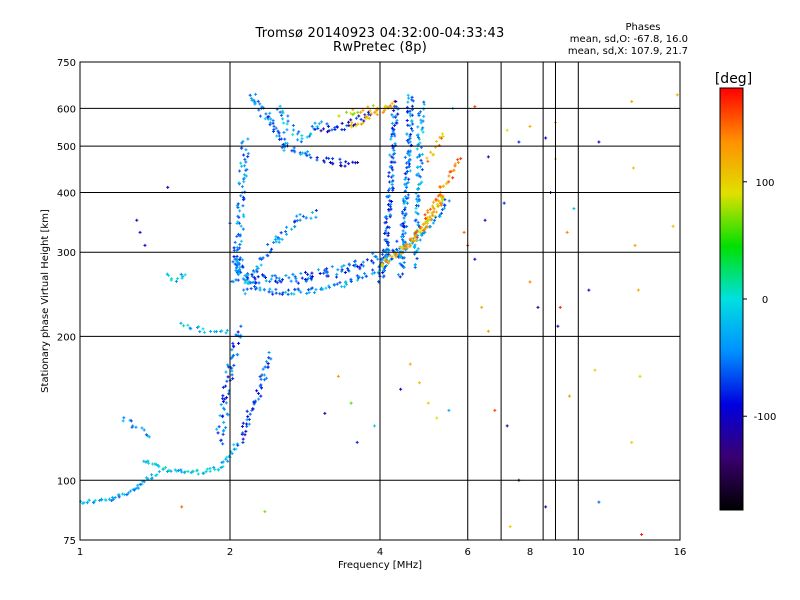 The image size is (800, 600). I want to click on x-tick-label: 10, so click(578, 552).